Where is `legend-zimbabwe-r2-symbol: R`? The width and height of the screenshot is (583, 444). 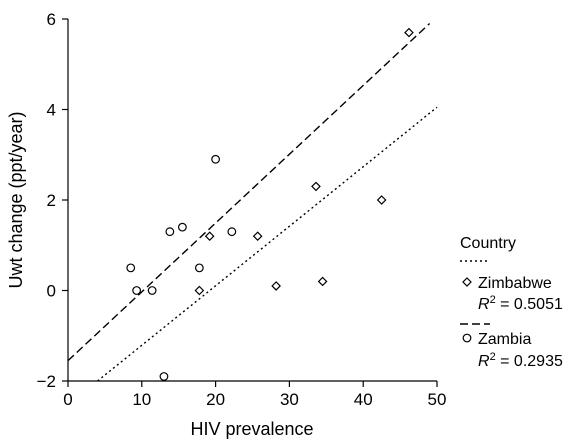
legend-zimbabwe-r2-symbol: R is located at coordinates (484, 304).